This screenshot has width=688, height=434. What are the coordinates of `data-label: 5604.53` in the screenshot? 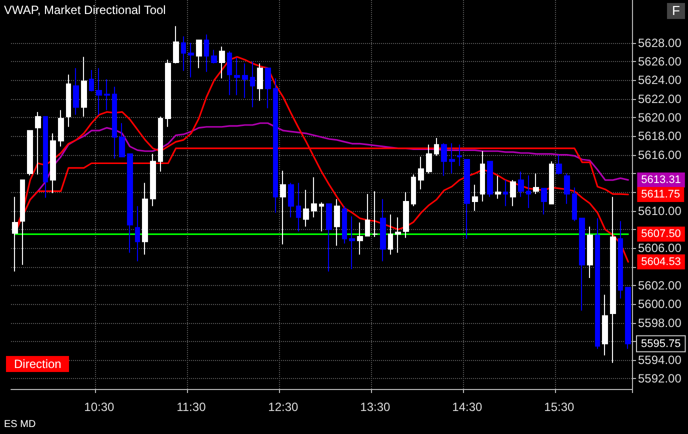 It's located at (661, 262).